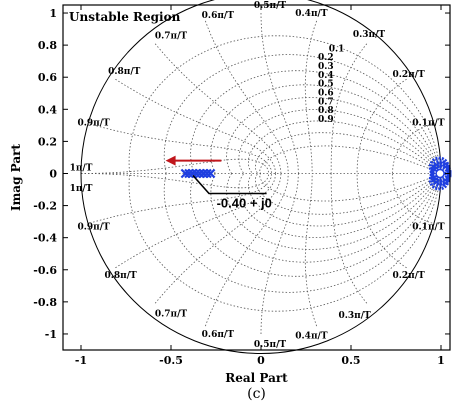 The width and height of the screenshot is (455, 413). I want to click on y-tick-label: 0, so click(53, 173).